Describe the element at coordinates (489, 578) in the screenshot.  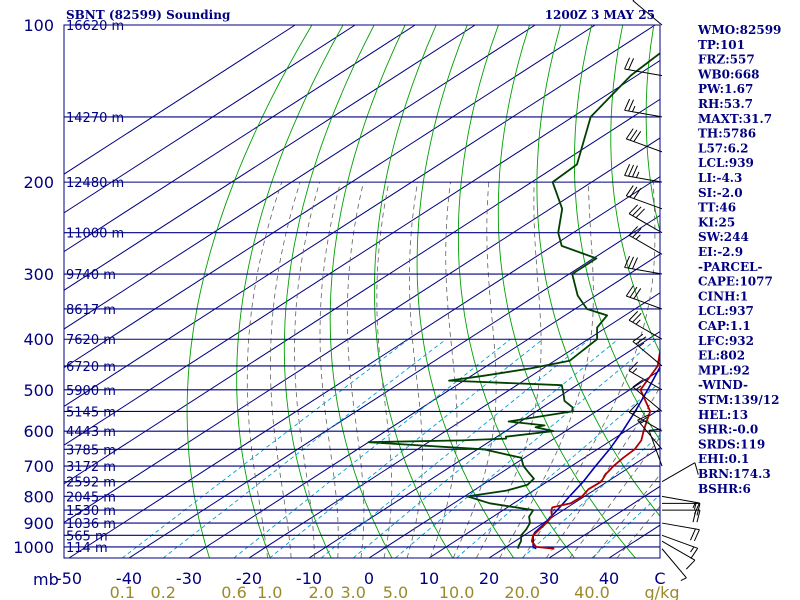
I see `temperature-tick-label: 20` at that location.